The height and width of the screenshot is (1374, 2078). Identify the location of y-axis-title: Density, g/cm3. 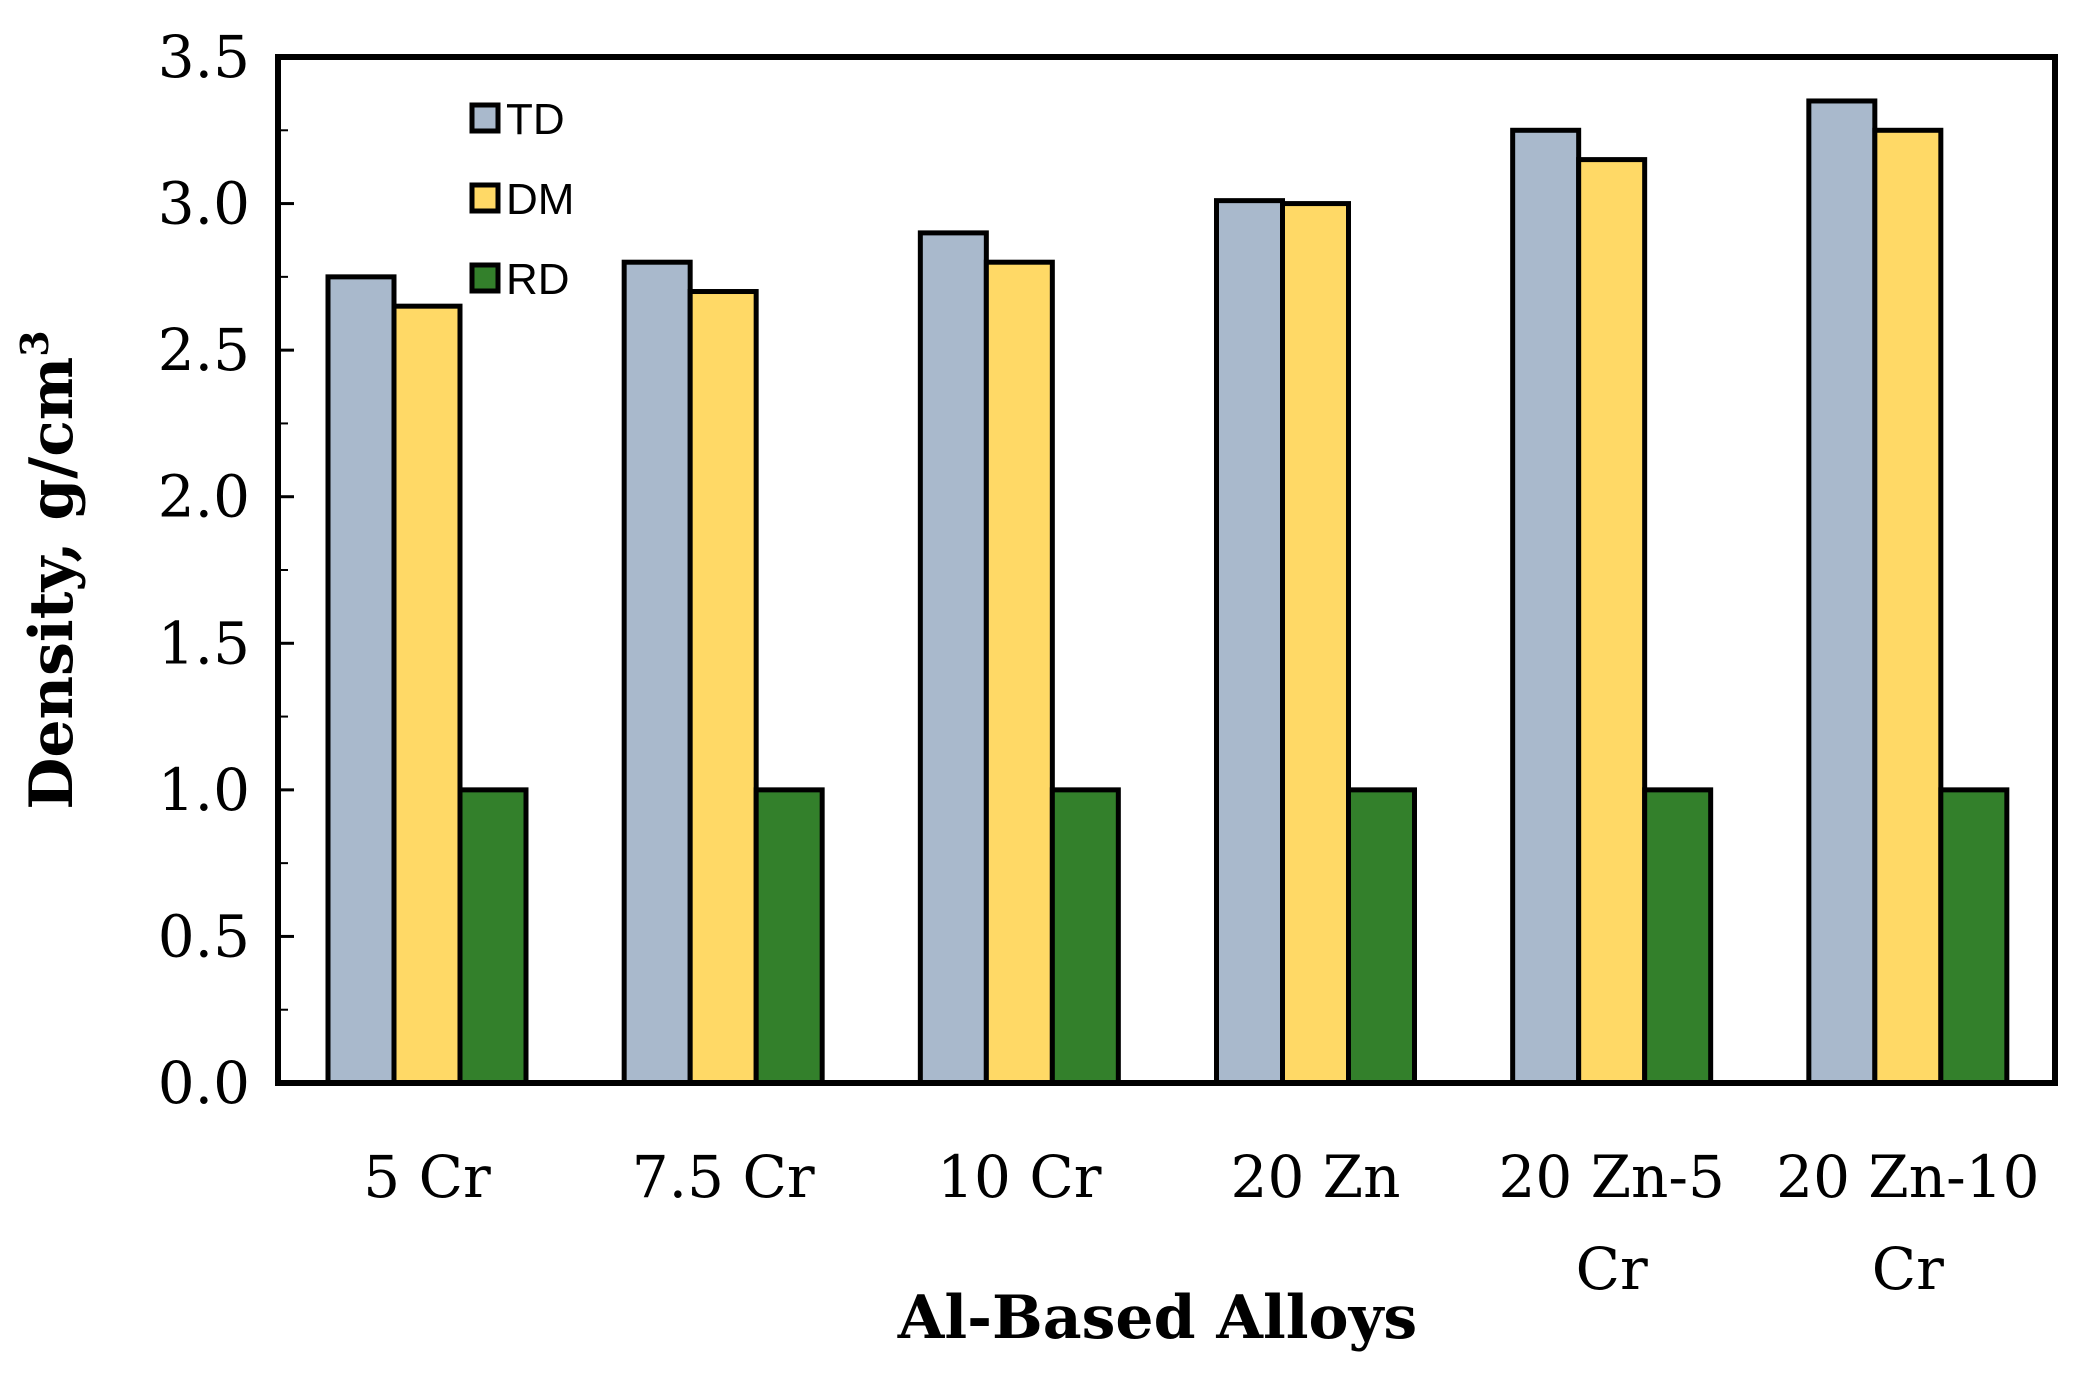
(49, 569).